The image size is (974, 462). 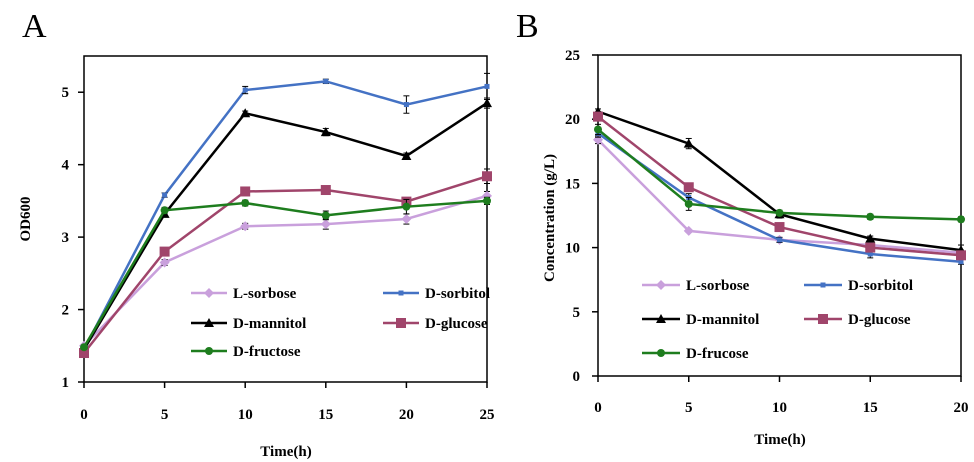 What do you see at coordinates (572, 184) in the screenshot?
I see `y-tick-label: 15` at bounding box center [572, 184].